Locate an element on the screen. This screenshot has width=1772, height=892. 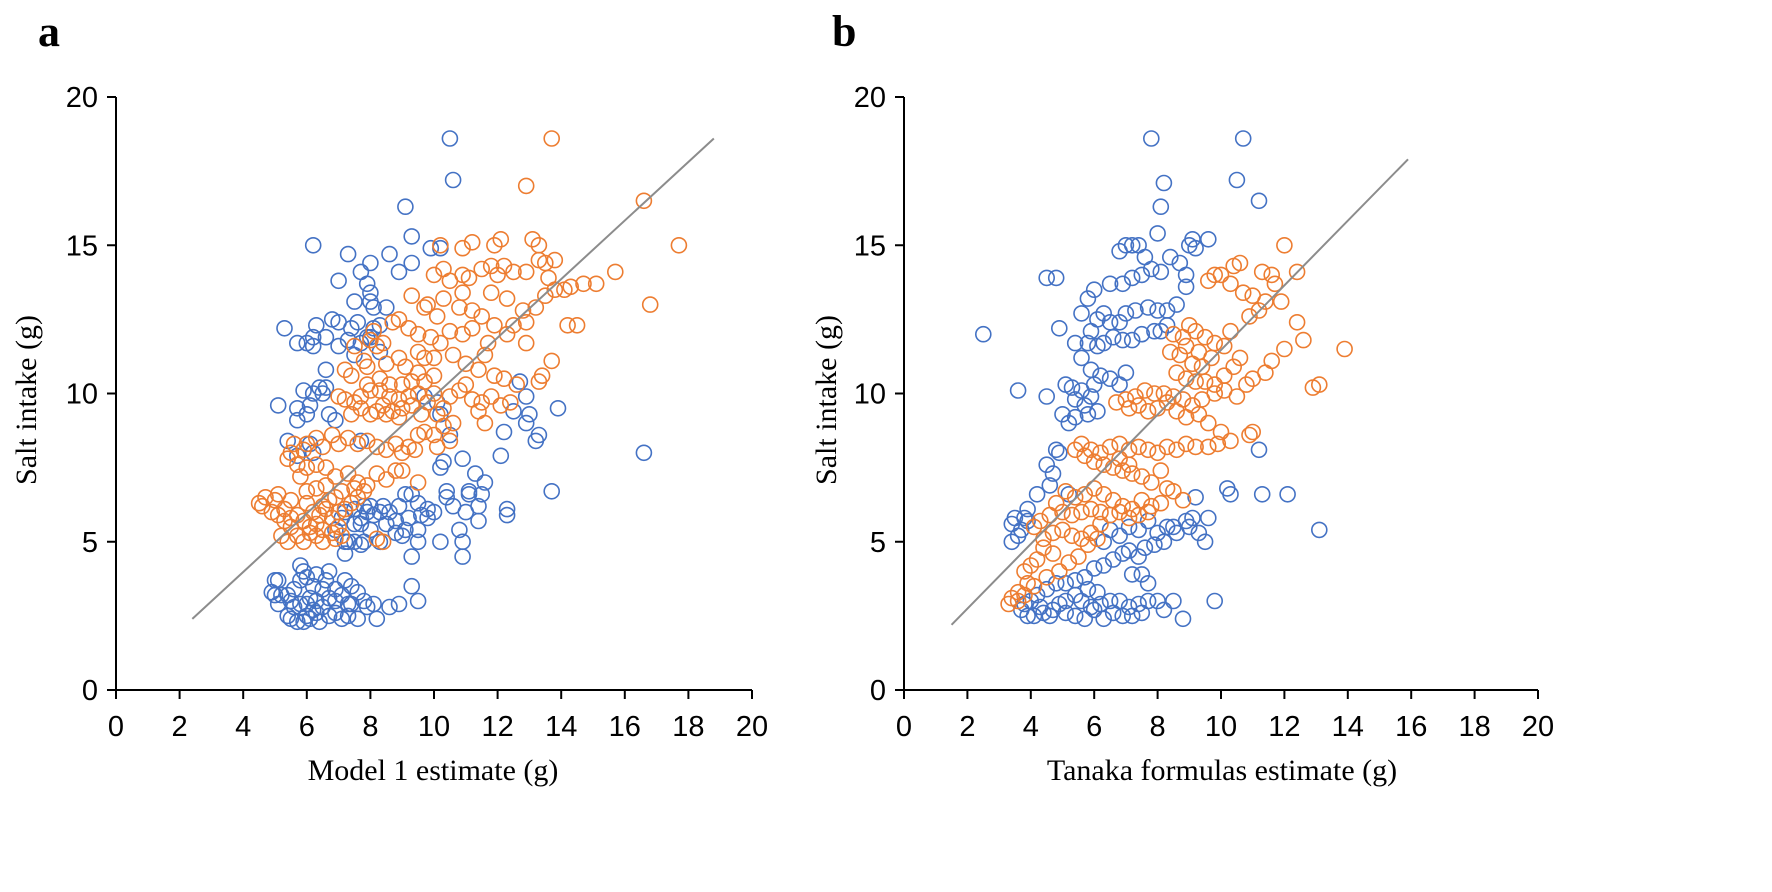
y-tick-label: 15 is located at coordinates (870, 246).